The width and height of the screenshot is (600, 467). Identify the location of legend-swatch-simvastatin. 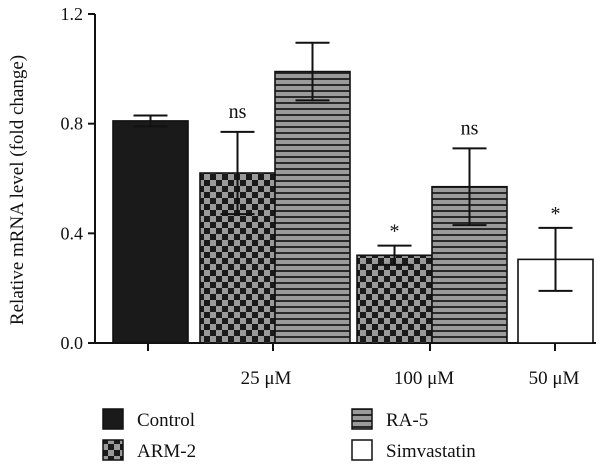
(362, 450).